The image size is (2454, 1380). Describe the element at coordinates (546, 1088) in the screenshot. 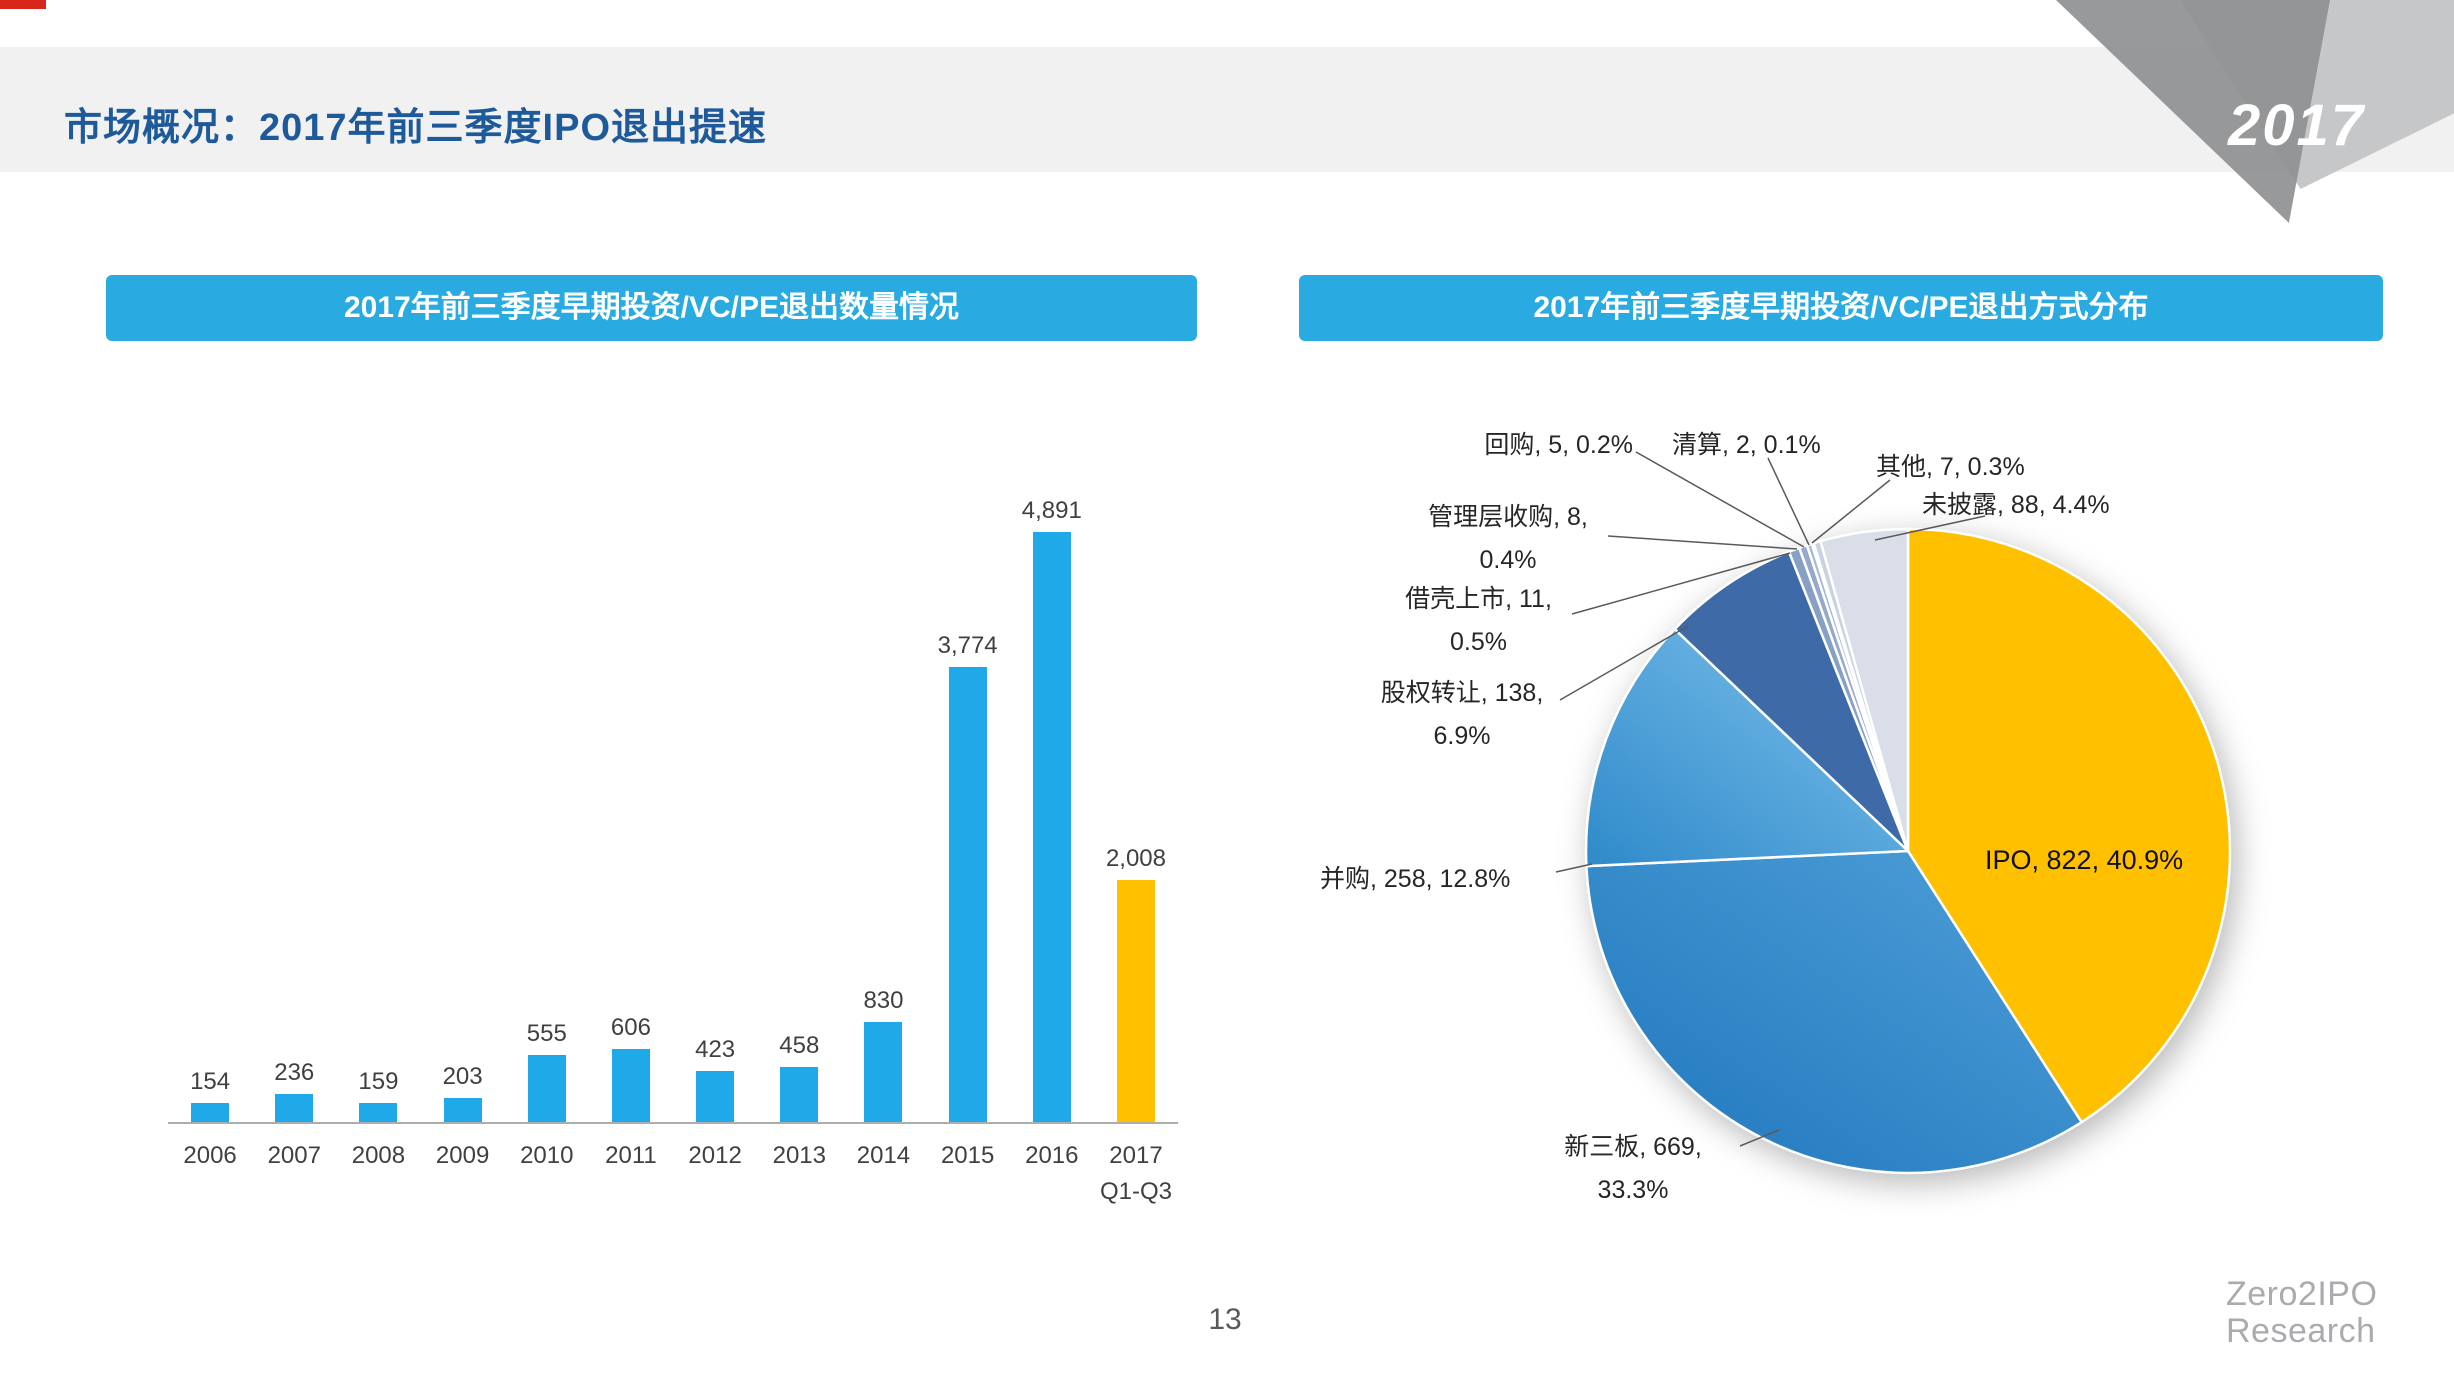

I see `bar-2010` at that location.